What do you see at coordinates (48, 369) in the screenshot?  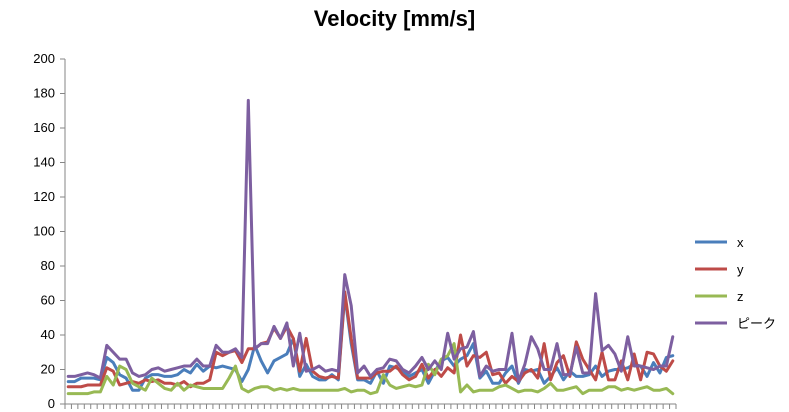 I see `y-tick-label: 20` at bounding box center [48, 369].